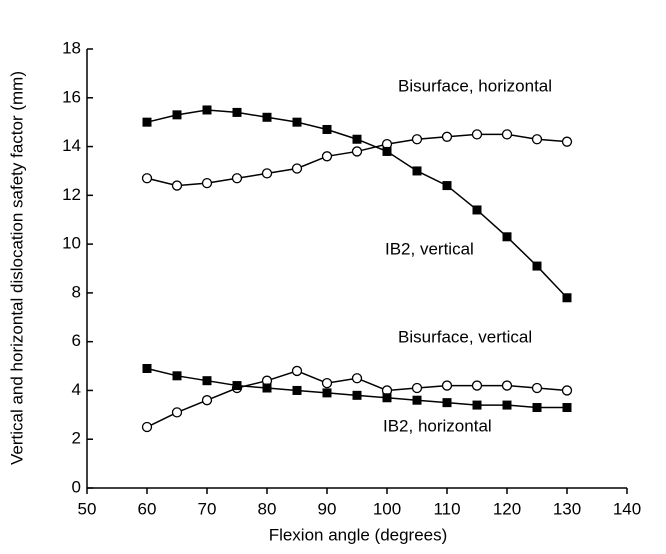  I want to click on x-tick-label: 140, so click(627, 508).